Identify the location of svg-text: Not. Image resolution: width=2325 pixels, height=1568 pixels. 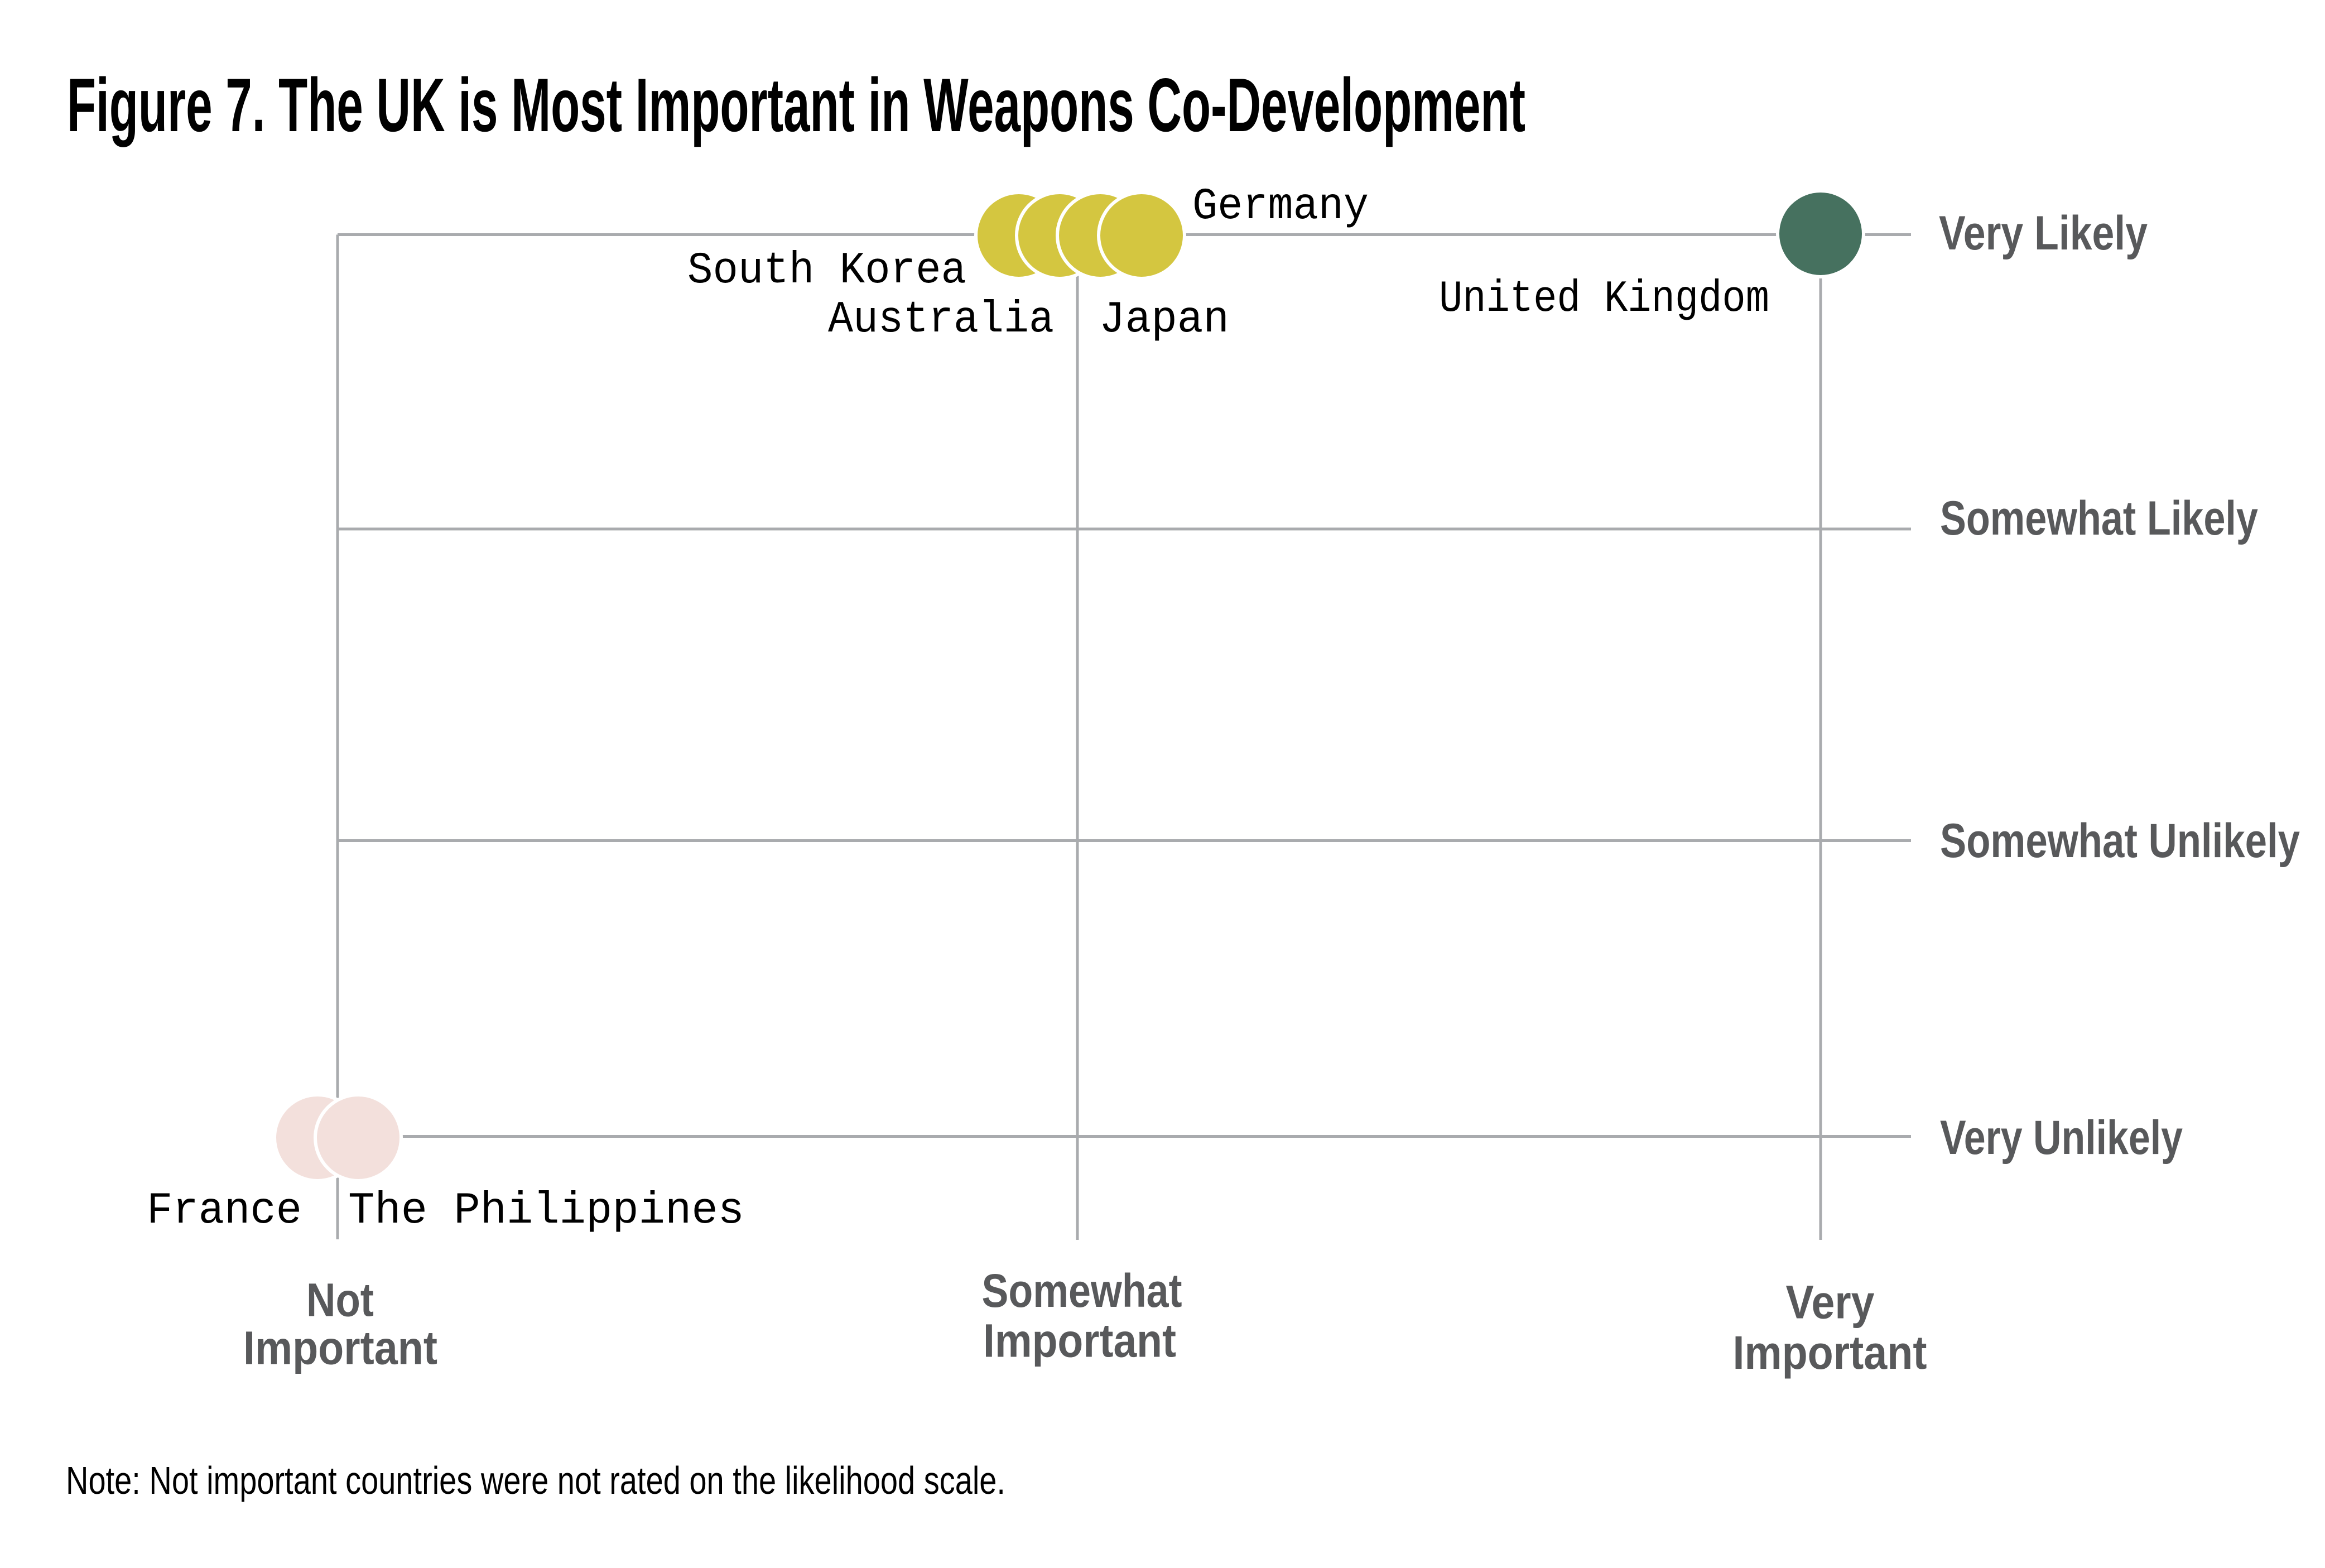
(340, 1300).